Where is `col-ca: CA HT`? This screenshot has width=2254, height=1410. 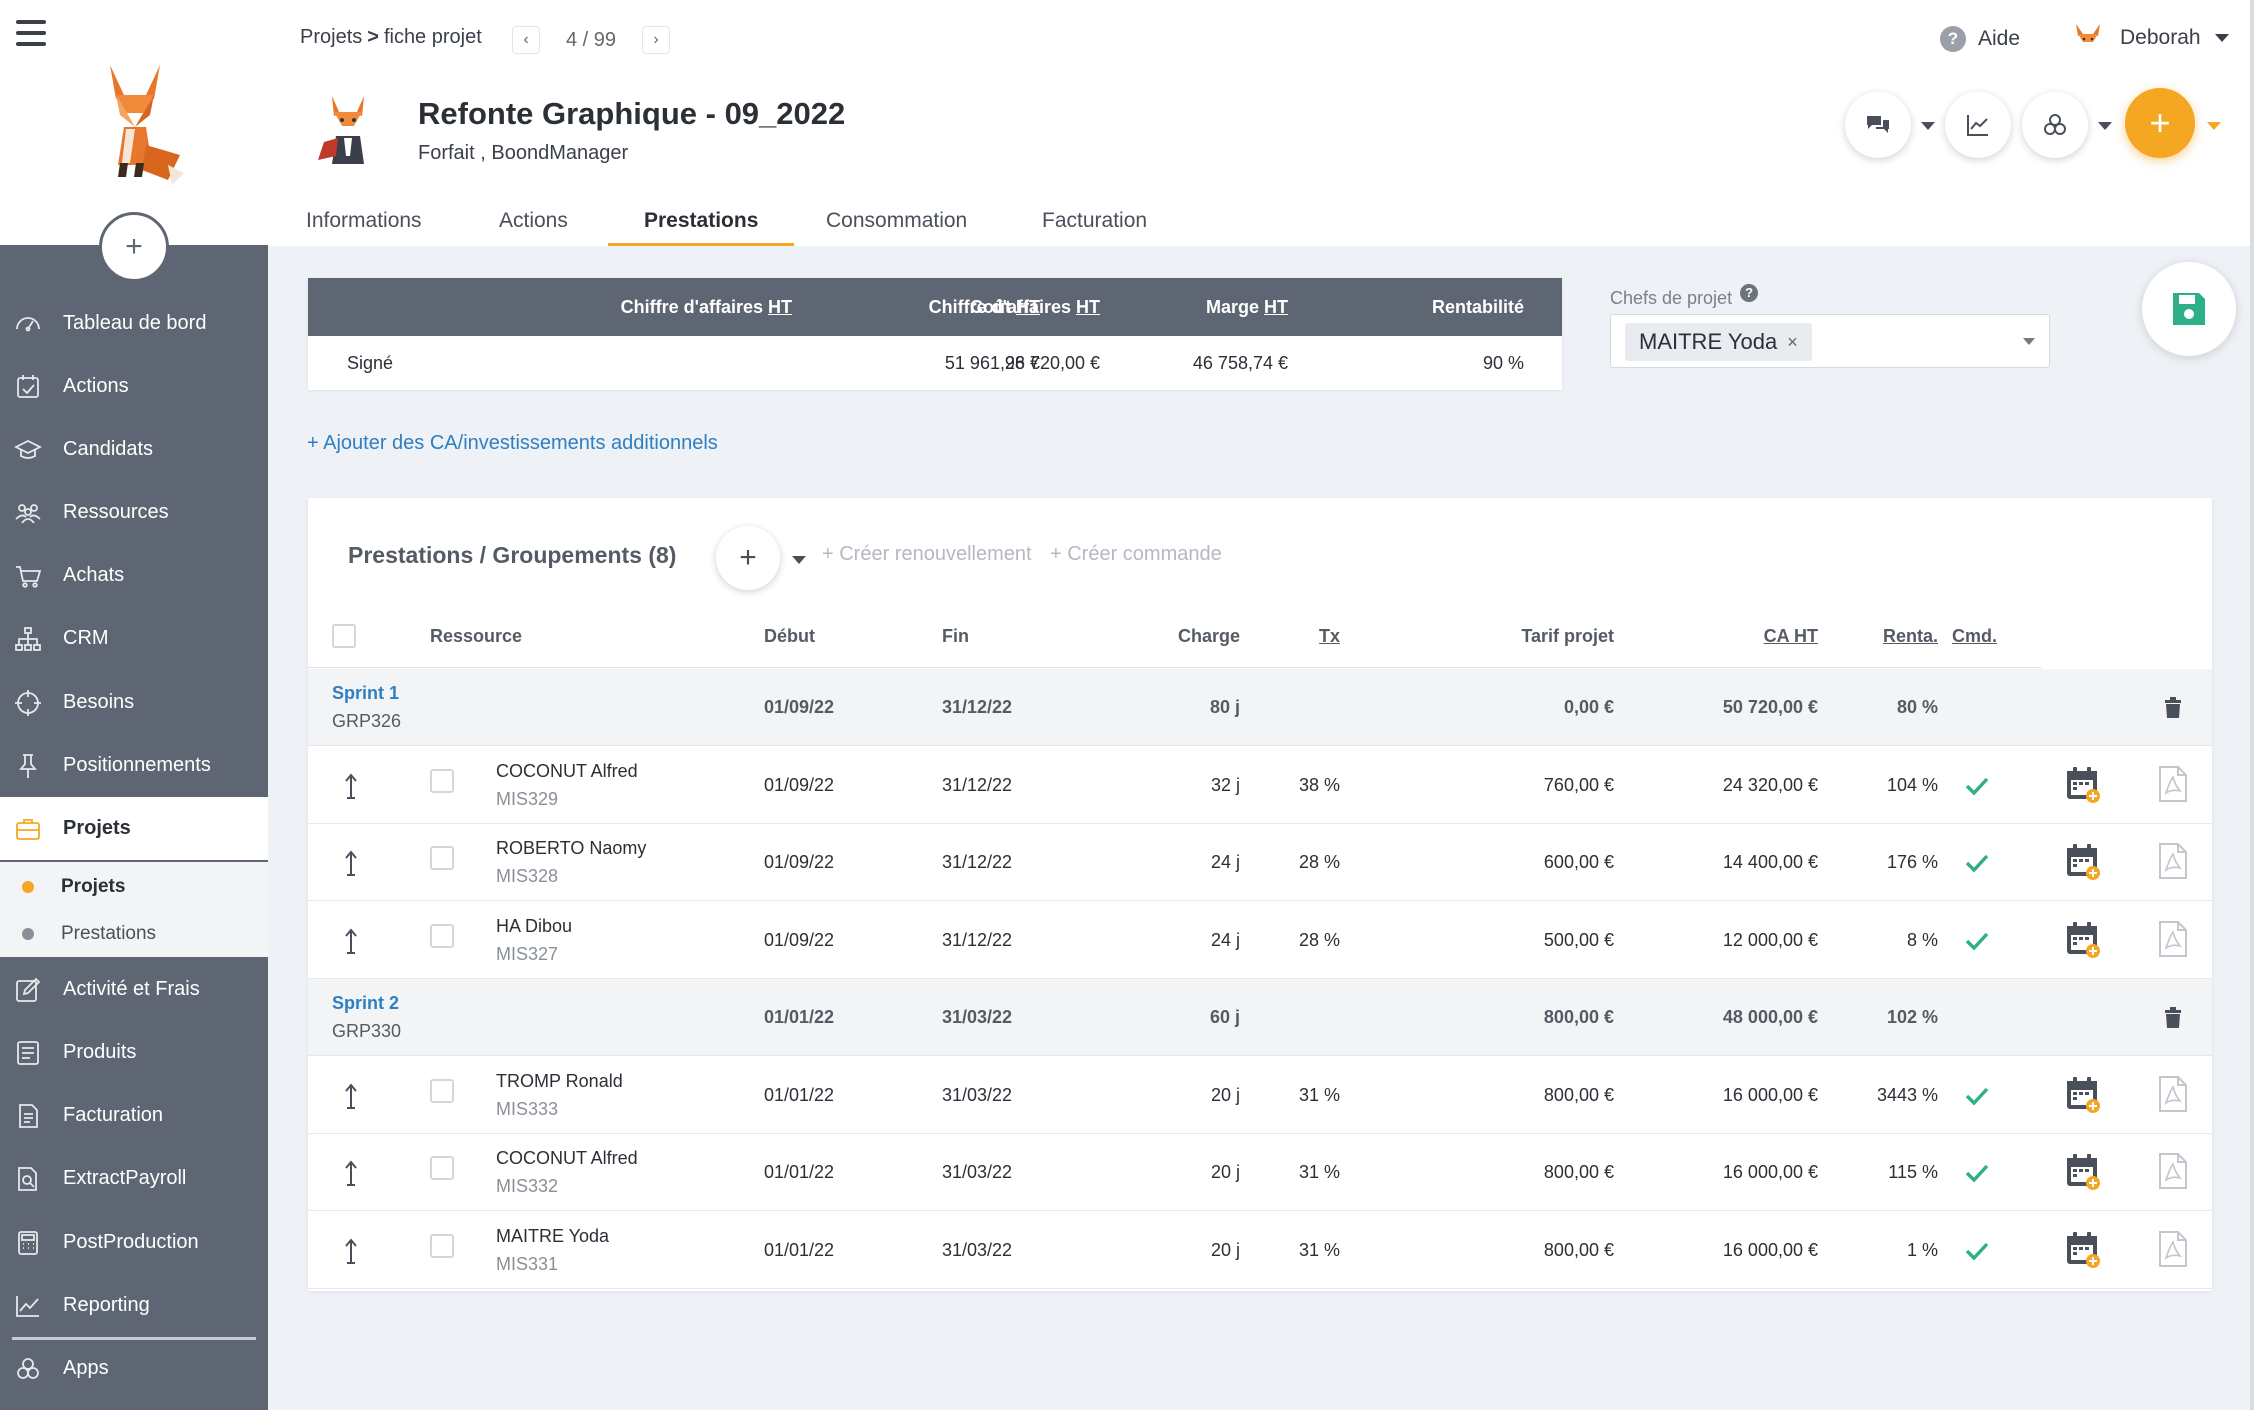 col-ca: CA HT is located at coordinates (1790, 636).